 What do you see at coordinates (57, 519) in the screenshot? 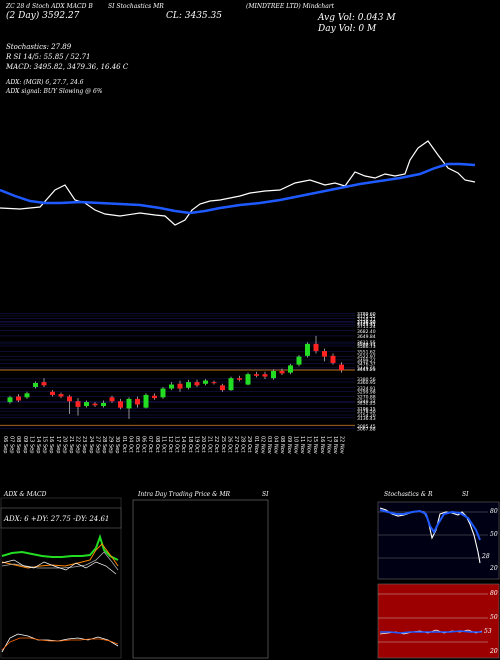
I see `adx-values: ADX: 6 +DY: 27.75 -DY: 24.61` at bounding box center [57, 519].